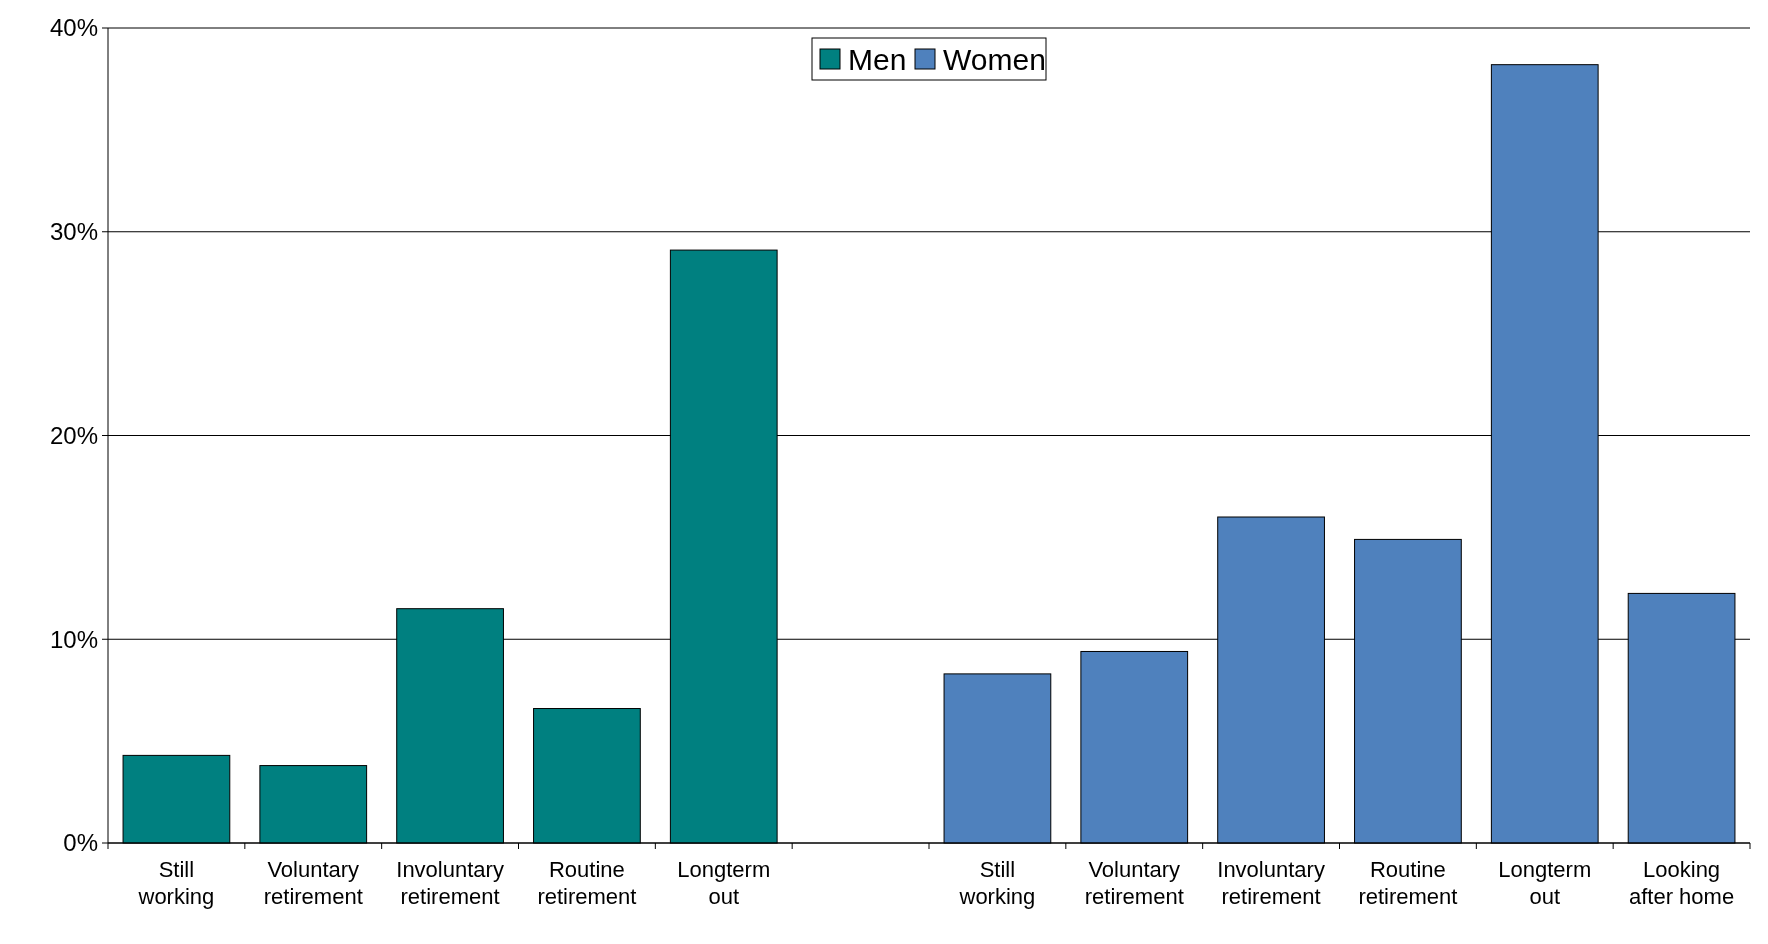  Describe the element at coordinates (73, 28) in the screenshot. I see `y-tick-label: 40%` at that location.